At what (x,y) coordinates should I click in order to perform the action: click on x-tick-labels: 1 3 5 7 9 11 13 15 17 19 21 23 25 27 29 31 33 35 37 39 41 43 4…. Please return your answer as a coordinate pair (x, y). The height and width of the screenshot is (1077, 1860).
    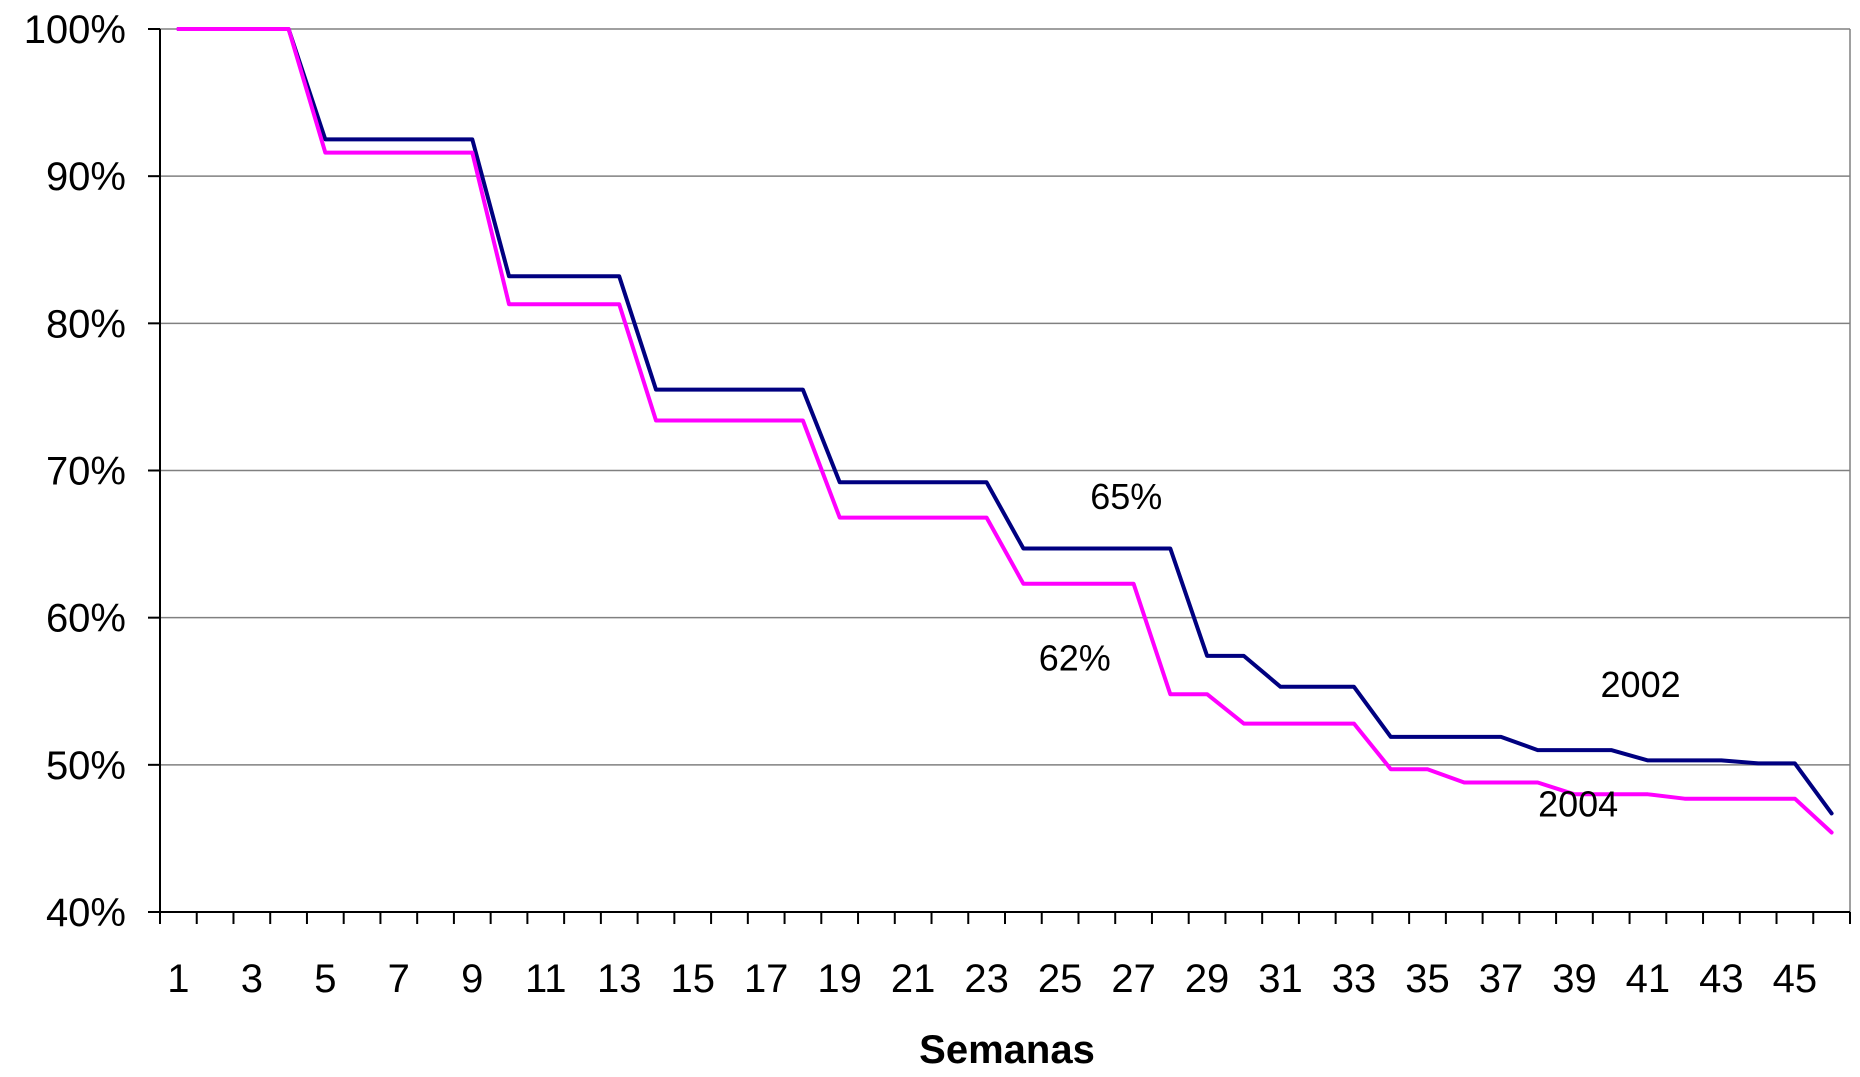
    Looking at the image, I should click on (992, 979).